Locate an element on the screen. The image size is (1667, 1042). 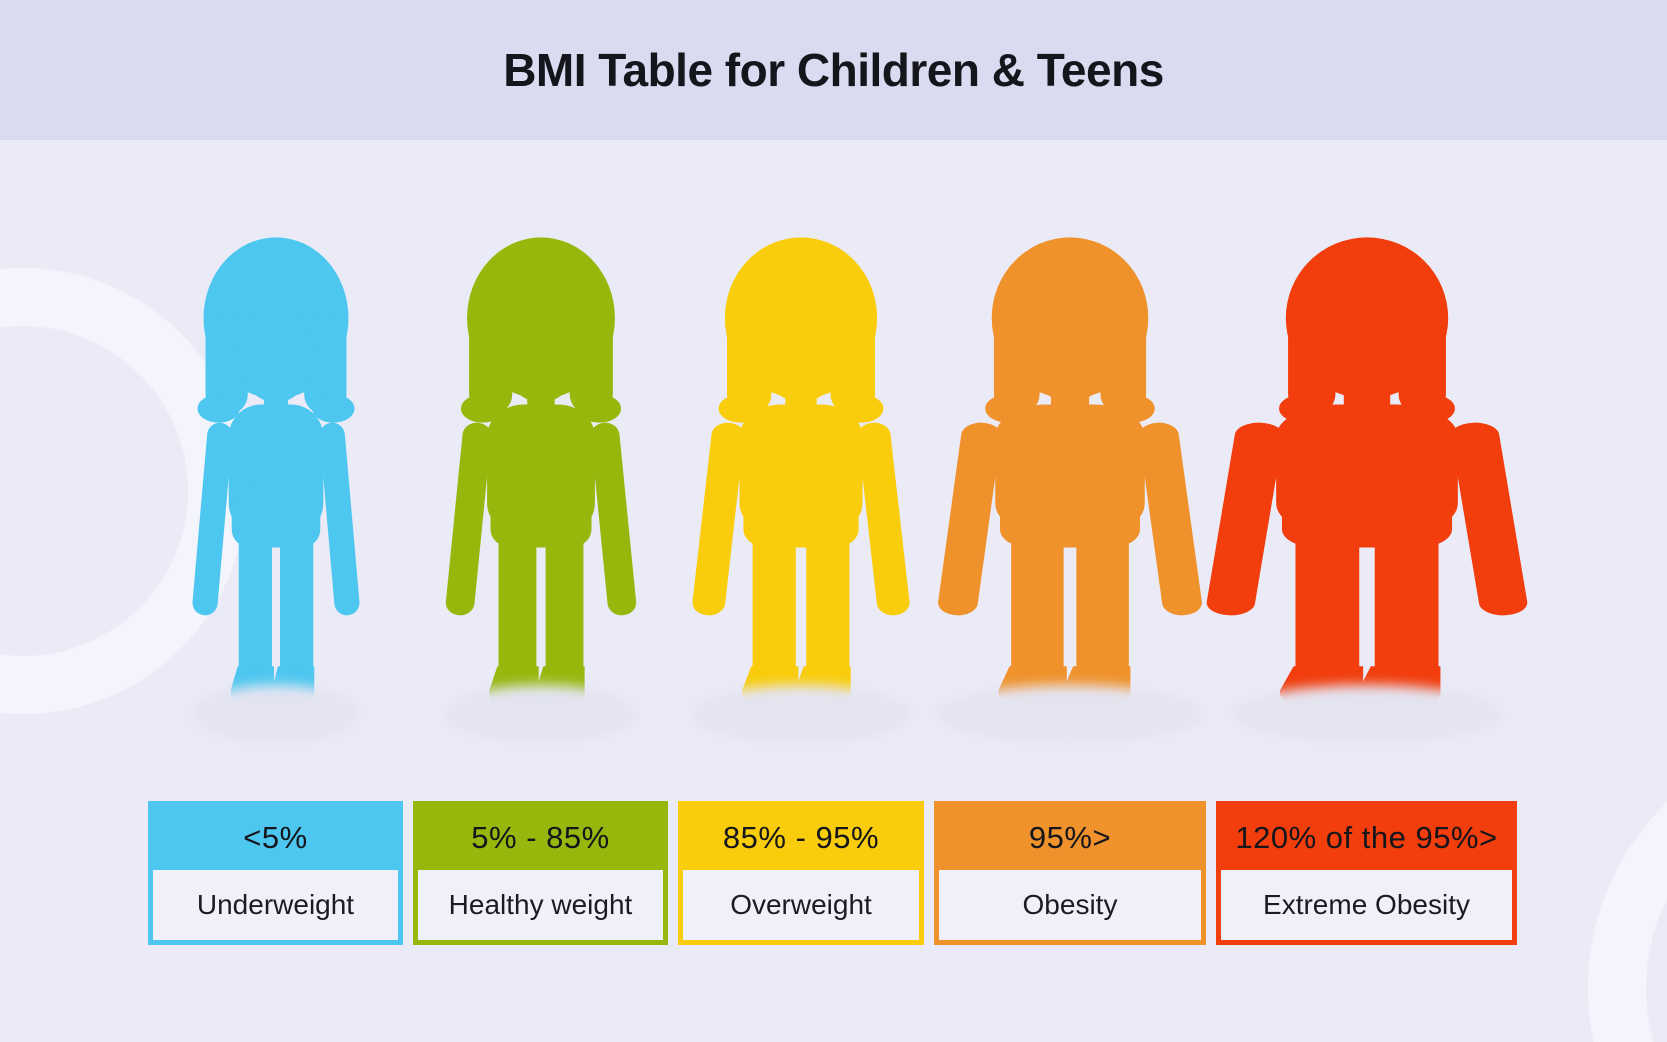
page-title: BMI Table for Children & Teens is located at coordinates (833, 70).